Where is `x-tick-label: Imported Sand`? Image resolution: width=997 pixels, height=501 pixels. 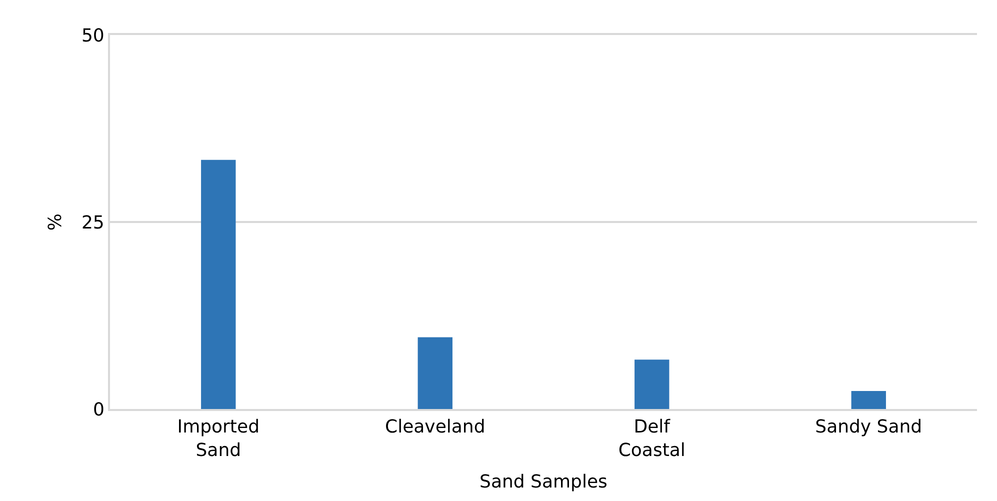 x-tick-label: Imported Sand is located at coordinates (218, 438).